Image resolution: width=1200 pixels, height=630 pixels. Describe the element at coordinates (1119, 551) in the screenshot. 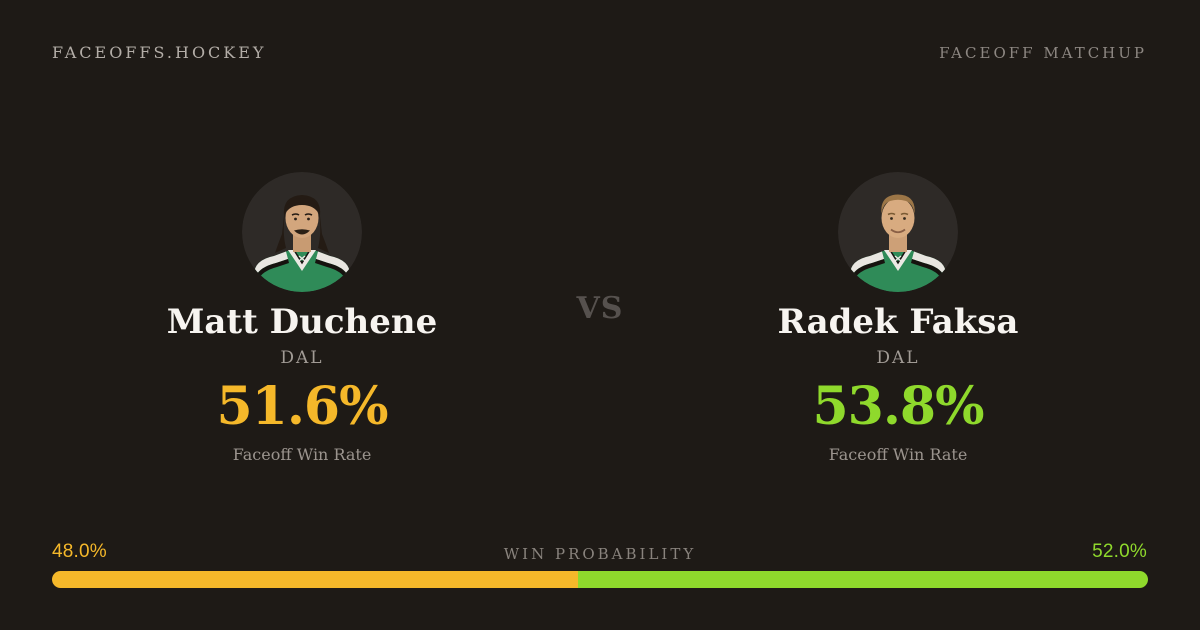

I see `win-probability-right-value: 52.0%` at that location.